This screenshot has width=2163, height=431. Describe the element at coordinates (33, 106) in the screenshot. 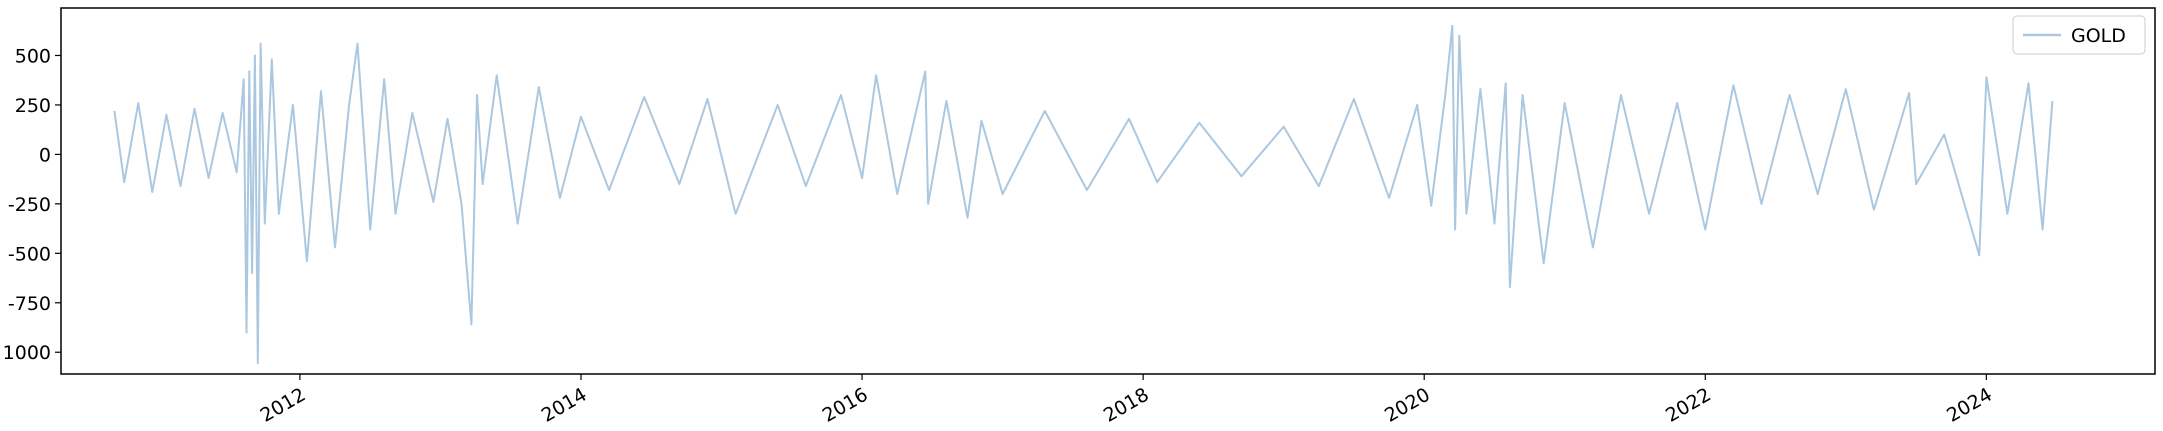

I see `y-tick-label: 250` at that location.